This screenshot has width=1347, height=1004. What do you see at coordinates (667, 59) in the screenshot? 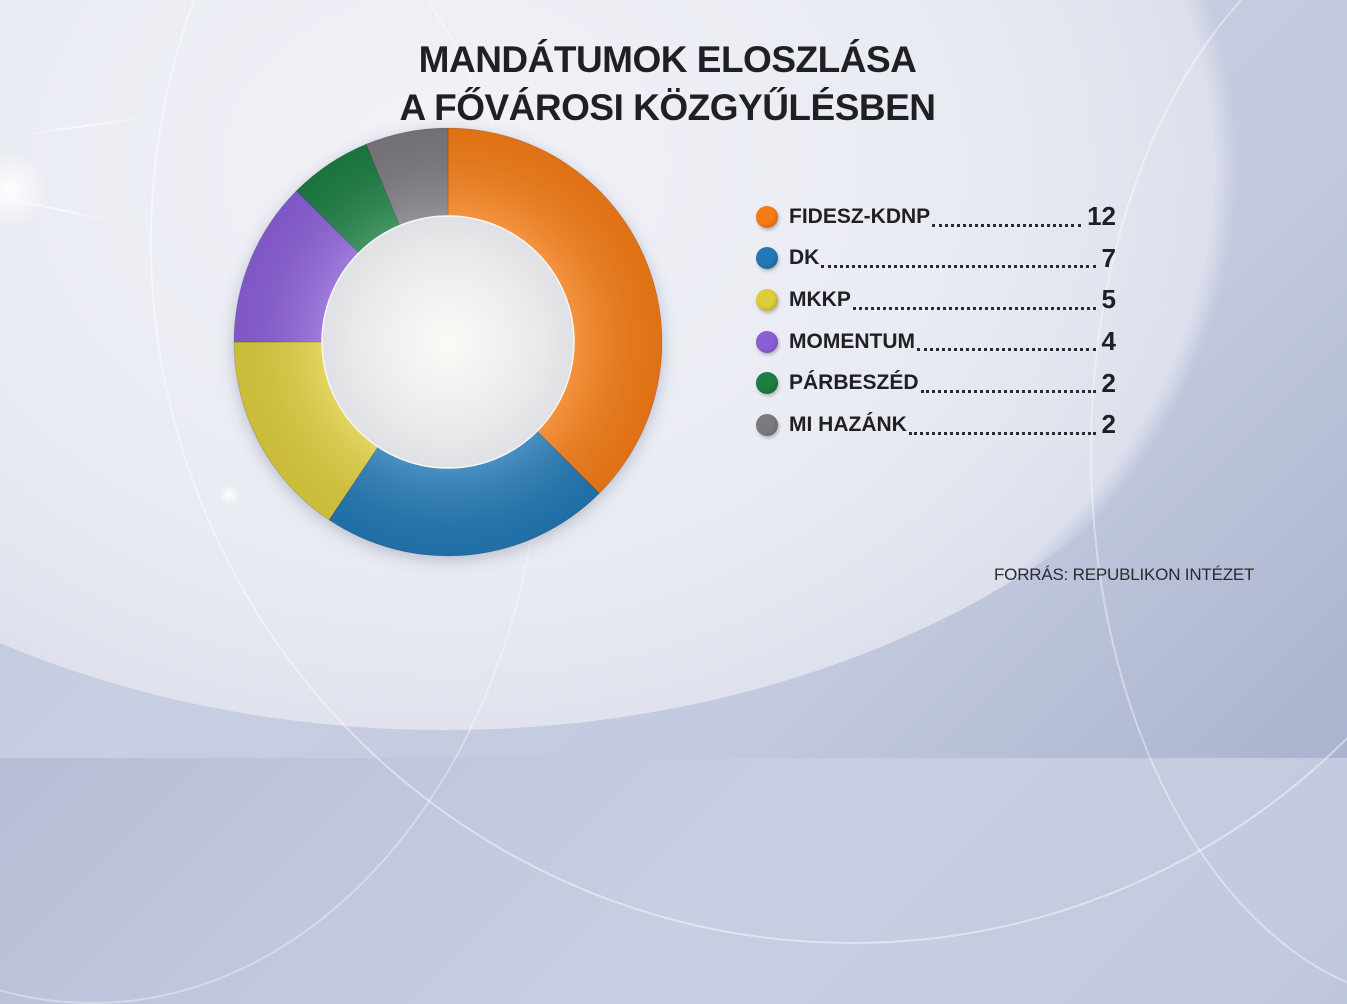
I see `title-line-1: MANDÁTUMOK ELOSZLÁSA` at bounding box center [667, 59].